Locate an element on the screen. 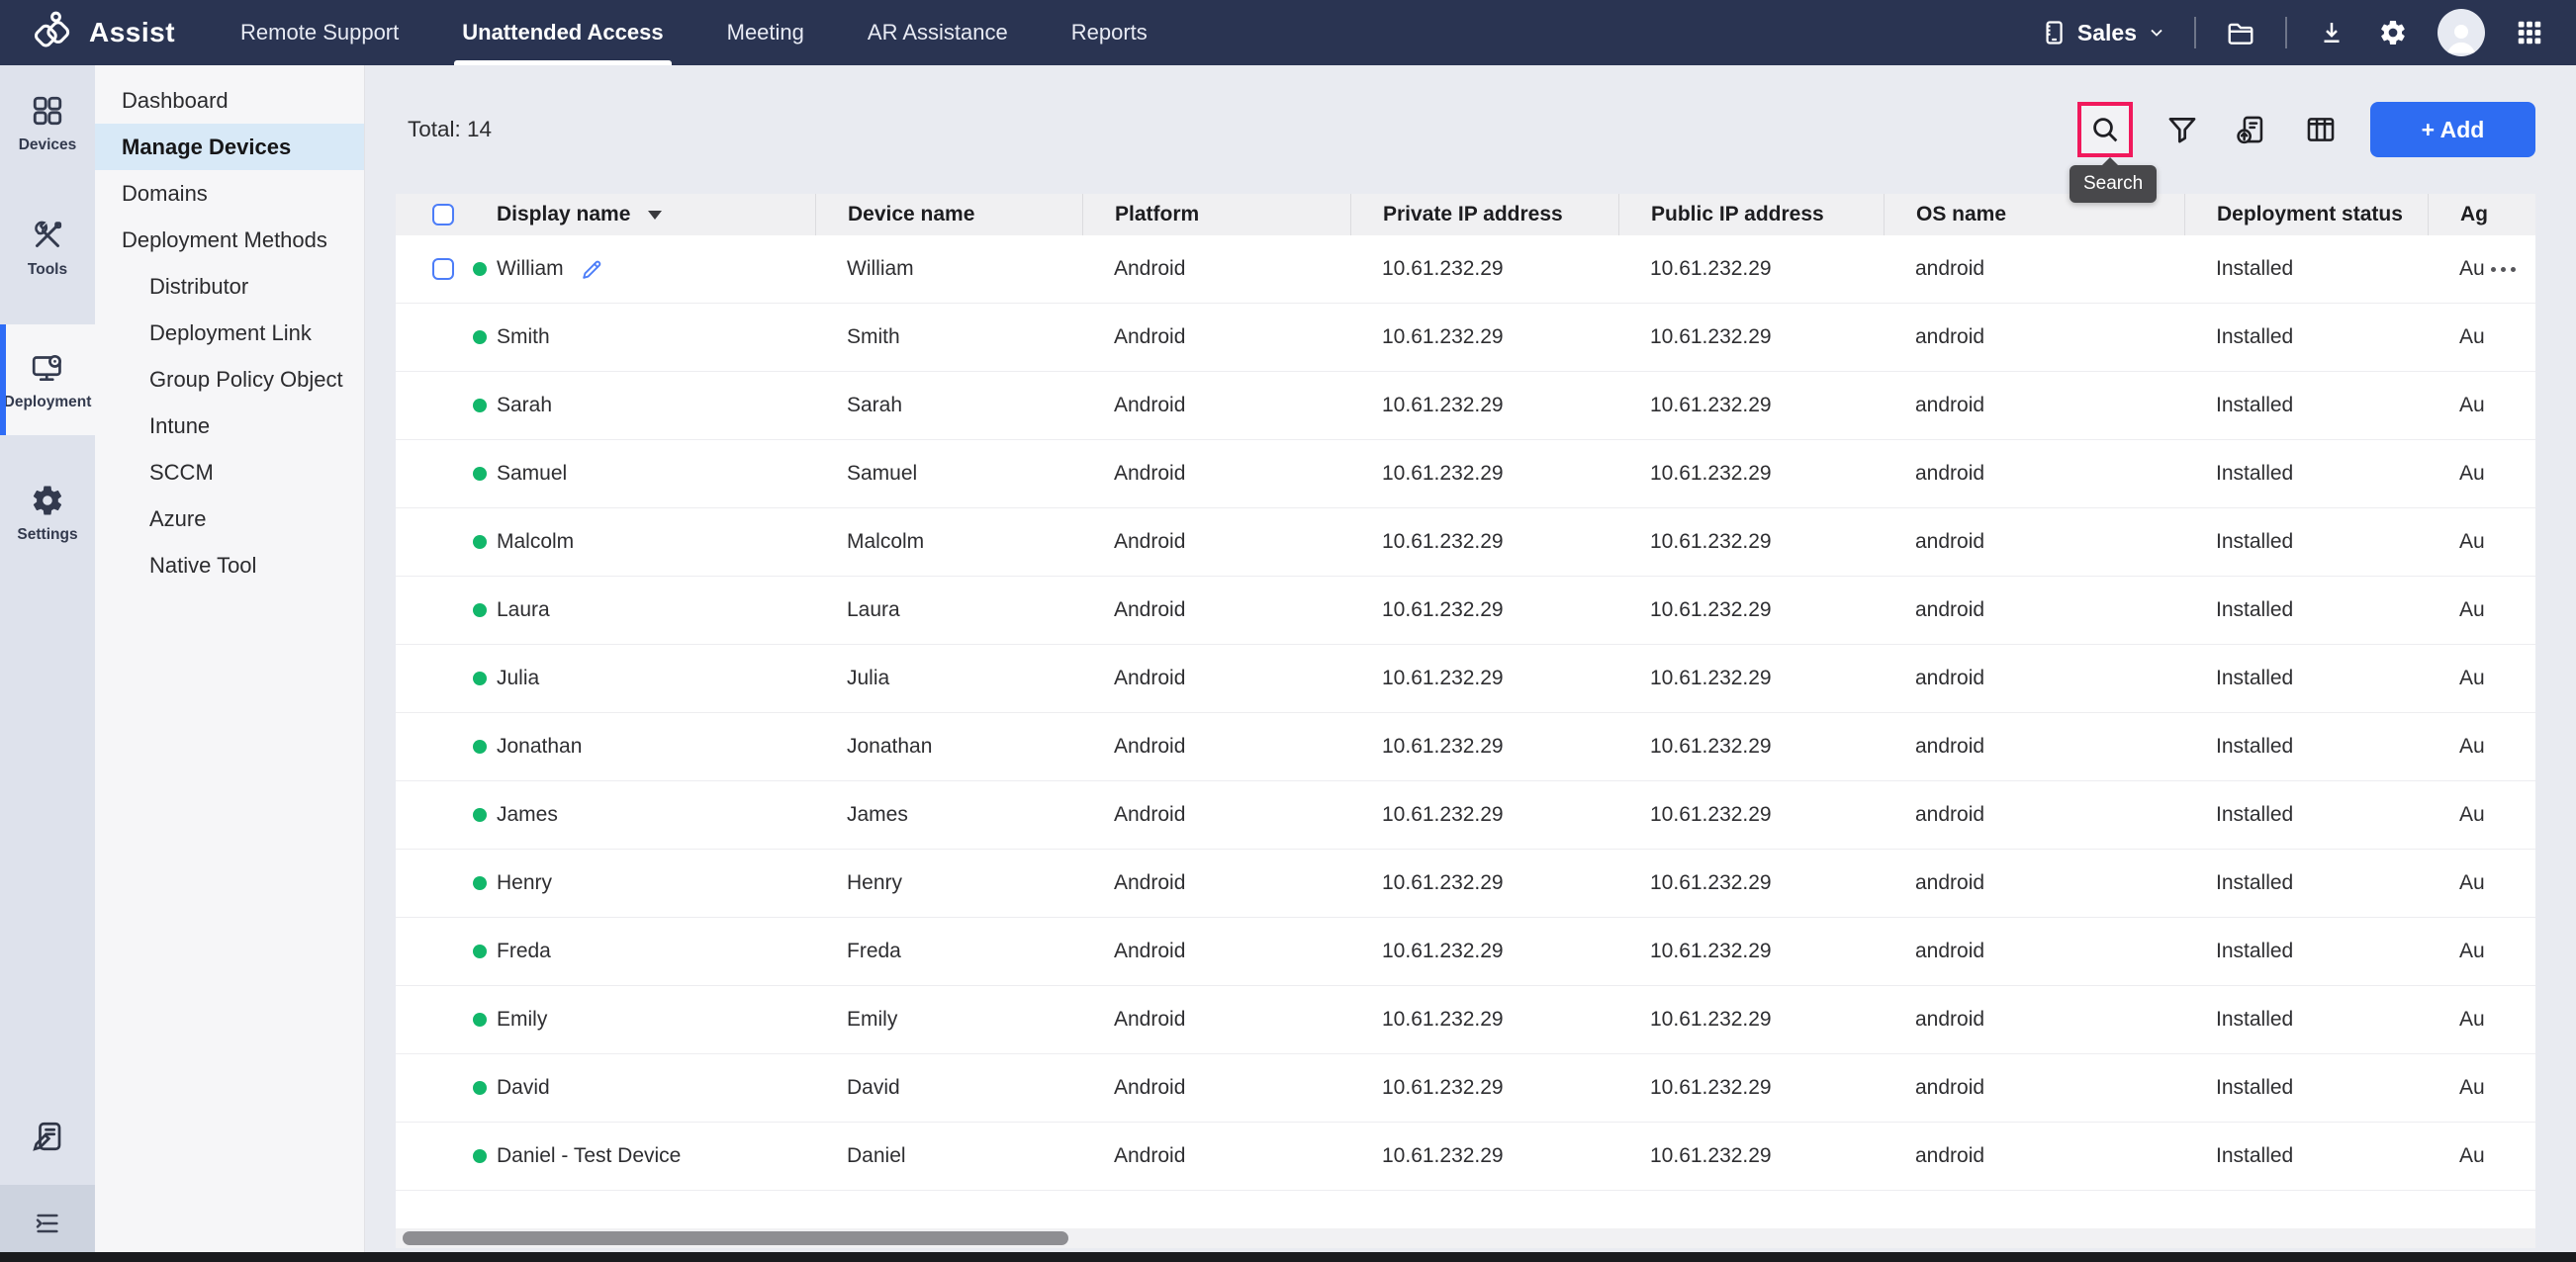 This screenshot has height=1262, width=2576. edit-pencil-icon is located at coordinates (592, 269).